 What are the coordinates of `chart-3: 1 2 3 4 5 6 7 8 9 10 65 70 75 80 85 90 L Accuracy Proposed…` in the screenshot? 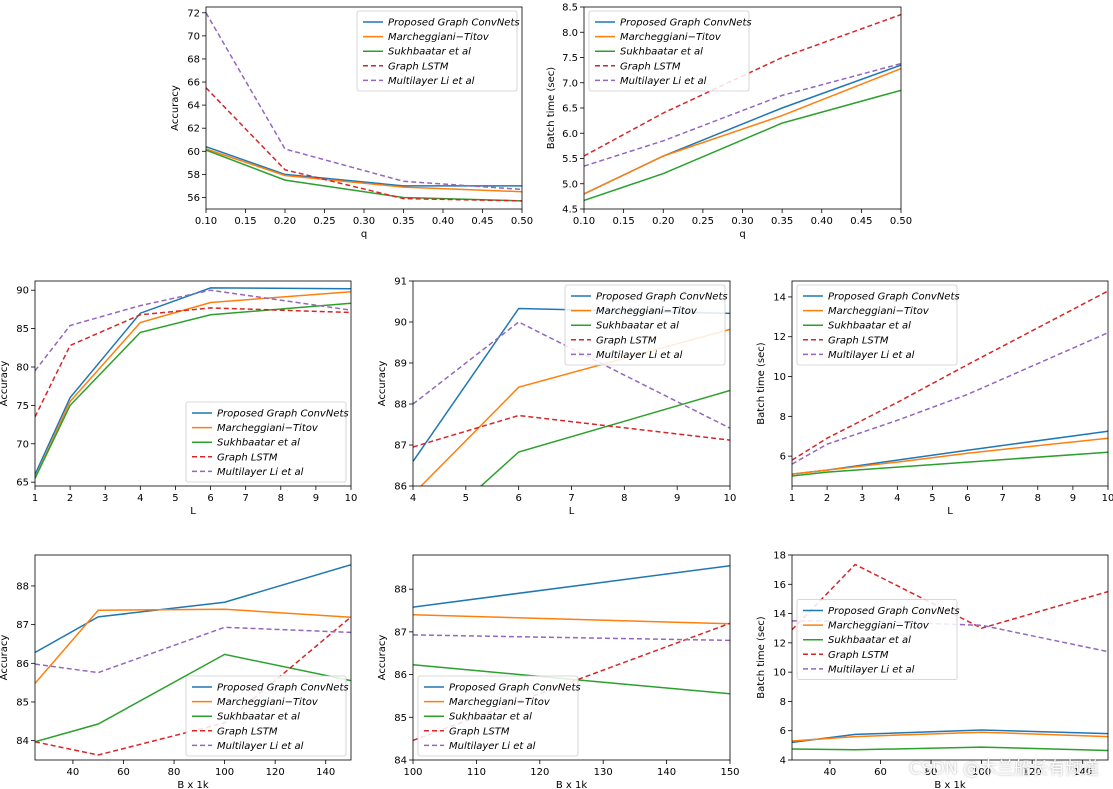 It's located at (179, 398).